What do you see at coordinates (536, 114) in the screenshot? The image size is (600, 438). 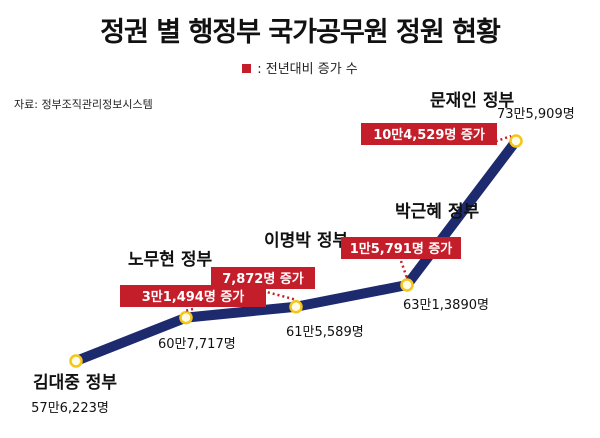 I see `value-label-4: 73만5,909명` at bounding box center [536, 114].